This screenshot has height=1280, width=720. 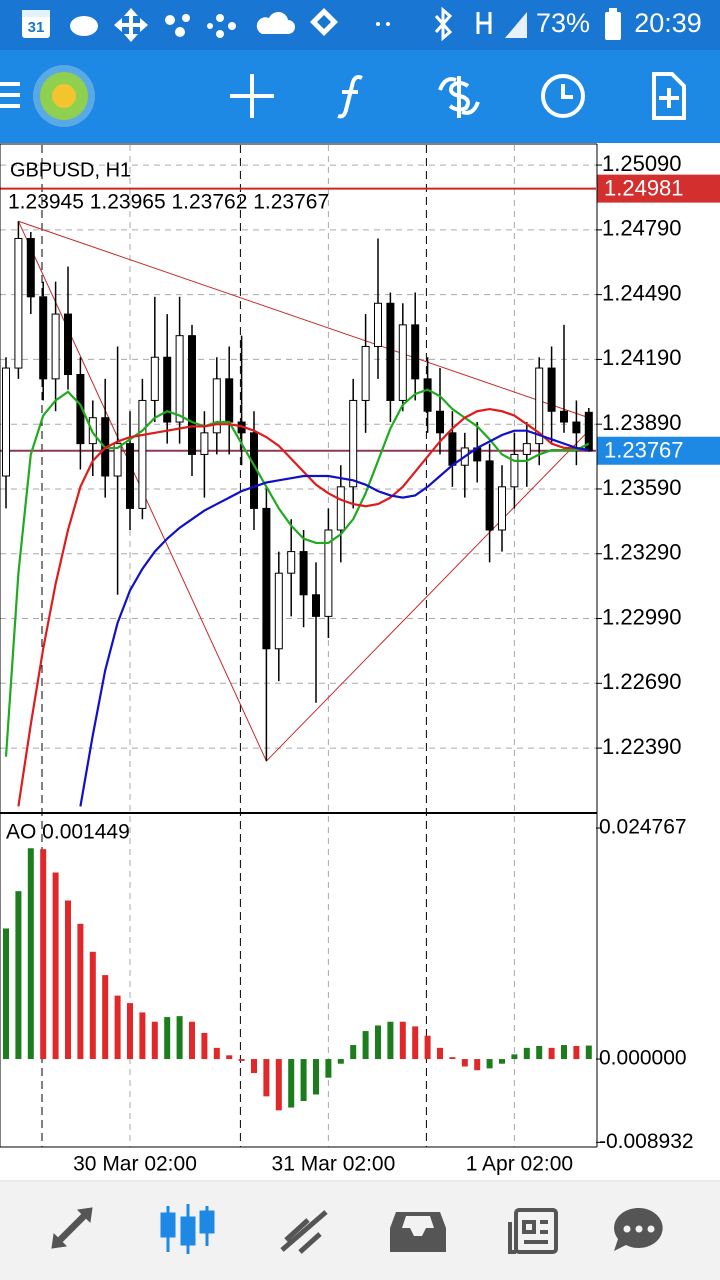 What do you see at coordinates (668, 23) in the screenshot?
I see `clock: 20:39` at bounding box center [668, 23].